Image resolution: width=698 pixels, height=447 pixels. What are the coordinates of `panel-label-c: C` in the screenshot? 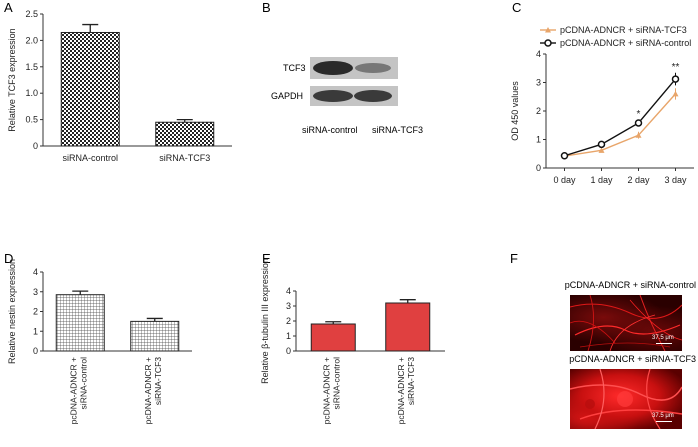 It's located at (516, 7).